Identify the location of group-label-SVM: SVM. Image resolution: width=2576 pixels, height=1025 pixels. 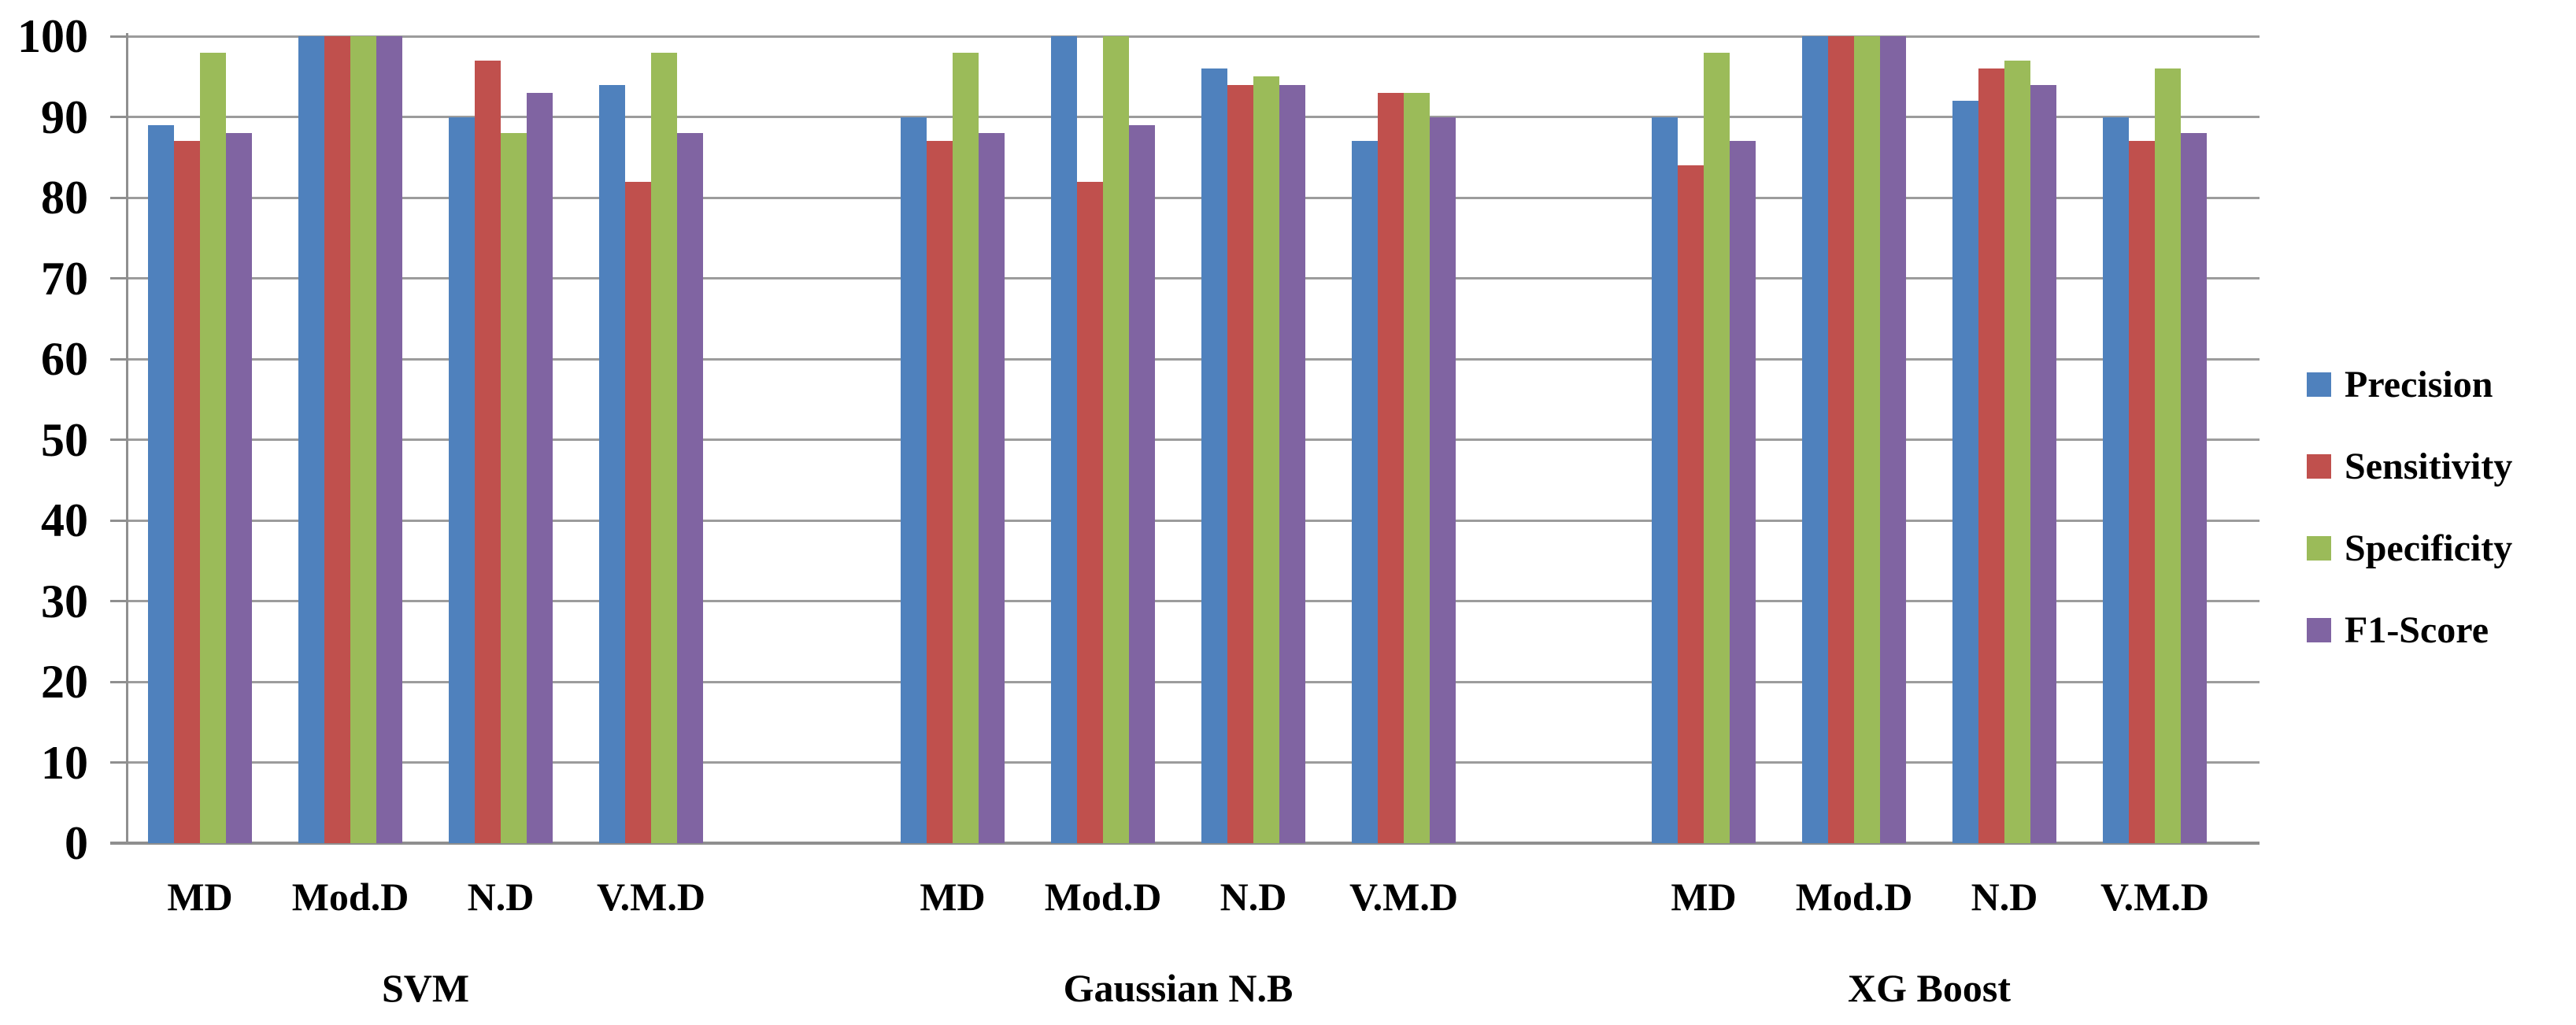
(425, 988).